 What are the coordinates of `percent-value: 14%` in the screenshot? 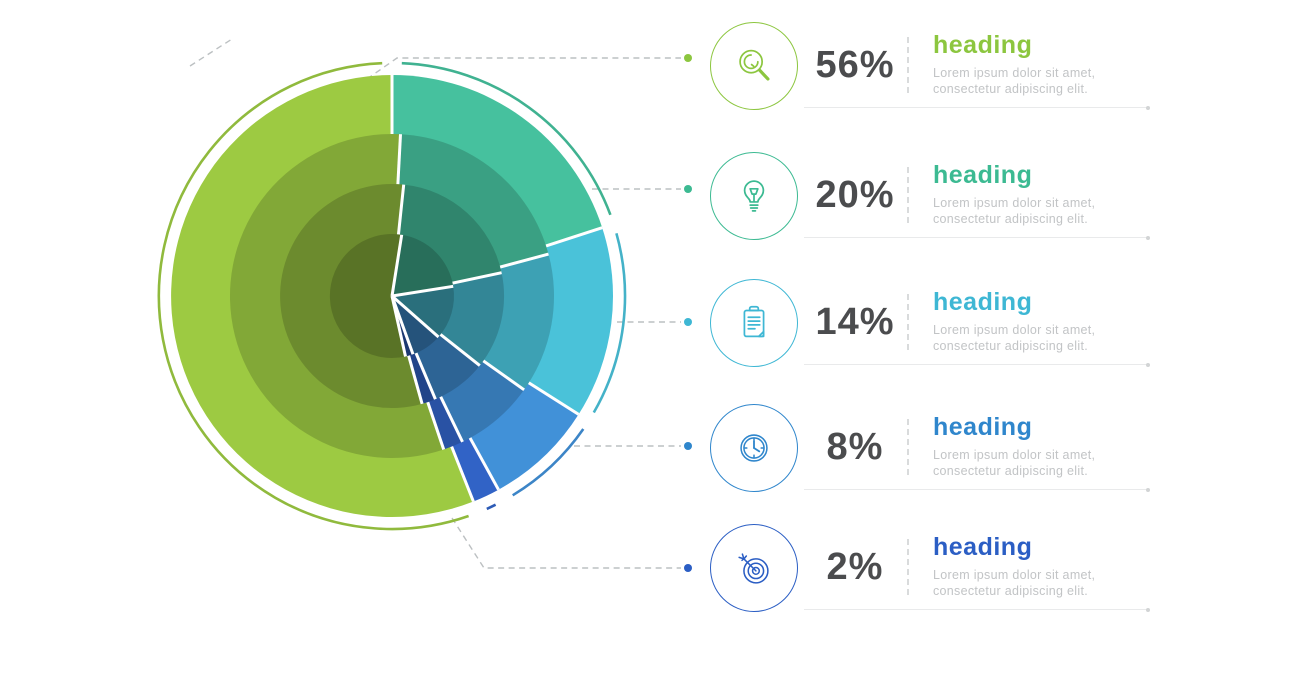 It's located at (855, 321).